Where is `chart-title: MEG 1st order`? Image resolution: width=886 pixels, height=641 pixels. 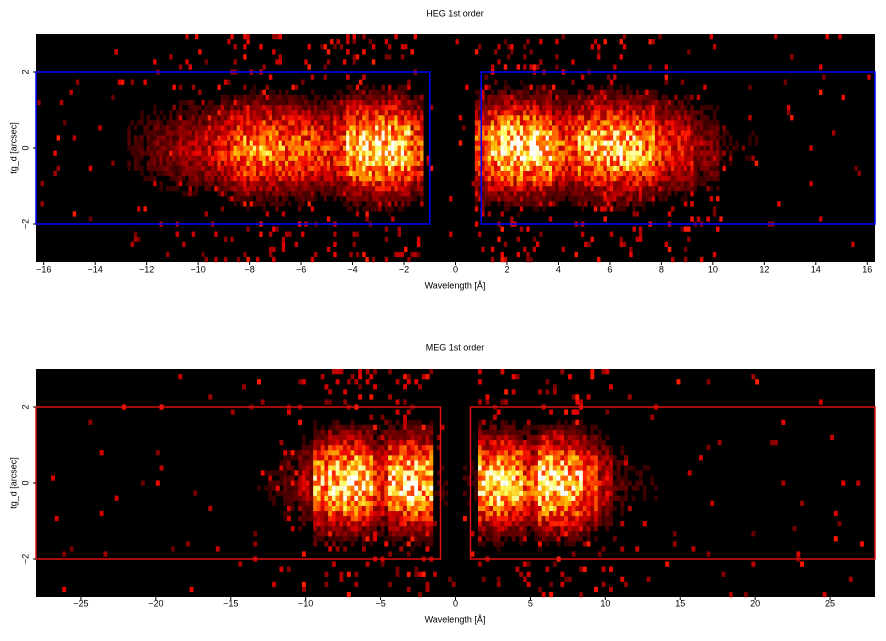
chart-title: MEG 1st order is located at coordinates (455, 347).